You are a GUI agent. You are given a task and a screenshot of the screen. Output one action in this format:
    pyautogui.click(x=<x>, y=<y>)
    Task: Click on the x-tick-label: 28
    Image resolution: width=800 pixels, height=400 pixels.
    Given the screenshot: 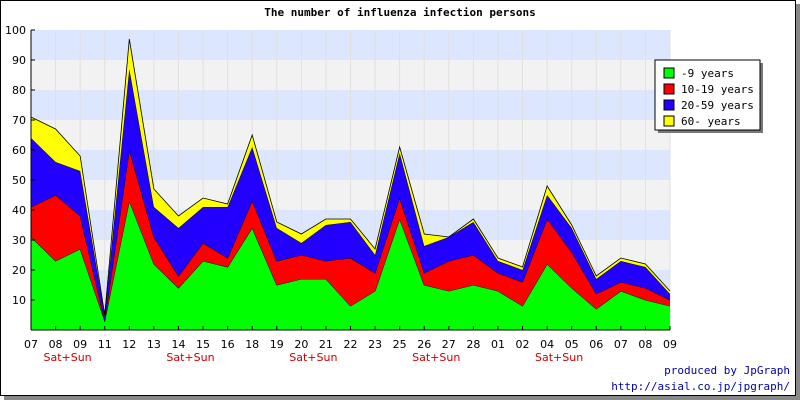 What is the action you would take?
    pyautogui.click(x=473, y=344)
    